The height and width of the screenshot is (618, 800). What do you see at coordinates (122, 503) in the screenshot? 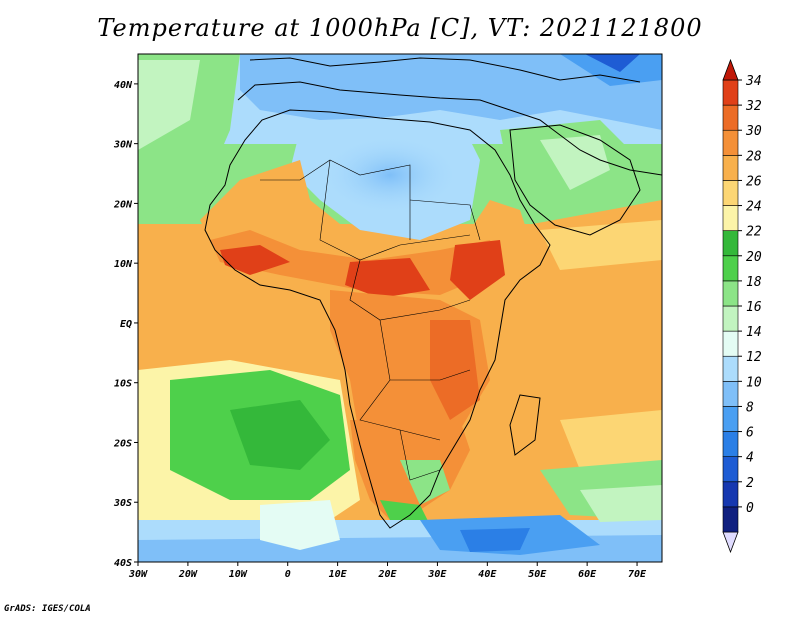
I see `lat-tick-label: 30S` at bounding box center [122, 503].